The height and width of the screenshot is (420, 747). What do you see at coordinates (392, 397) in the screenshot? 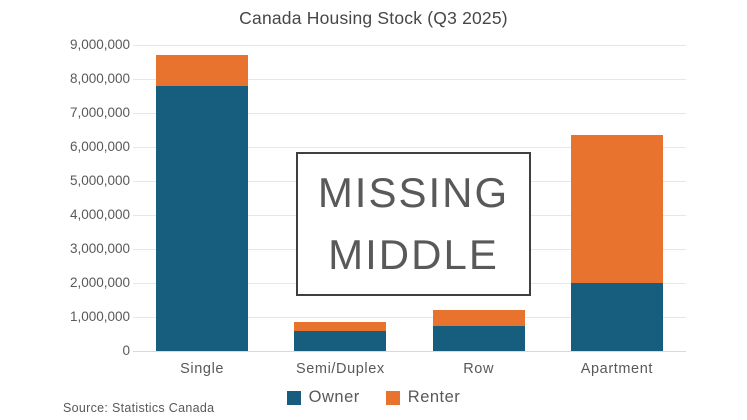
I see `legend-swatch-renter` at bounding box center [392, 397].